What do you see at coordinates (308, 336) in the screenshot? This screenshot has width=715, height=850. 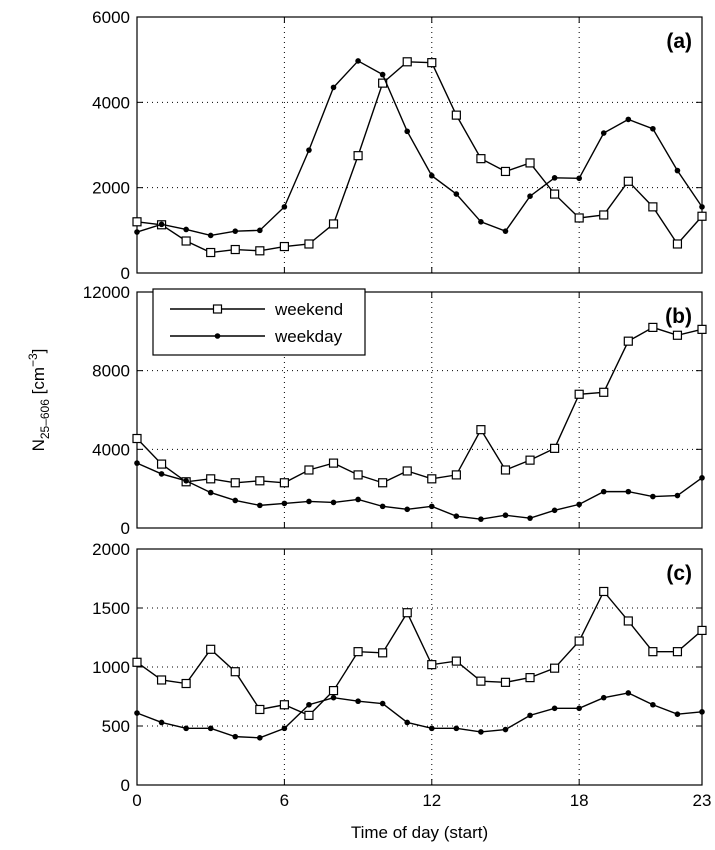 I see `legend-label-weekday: weekday` at bounding box center [308, 336].